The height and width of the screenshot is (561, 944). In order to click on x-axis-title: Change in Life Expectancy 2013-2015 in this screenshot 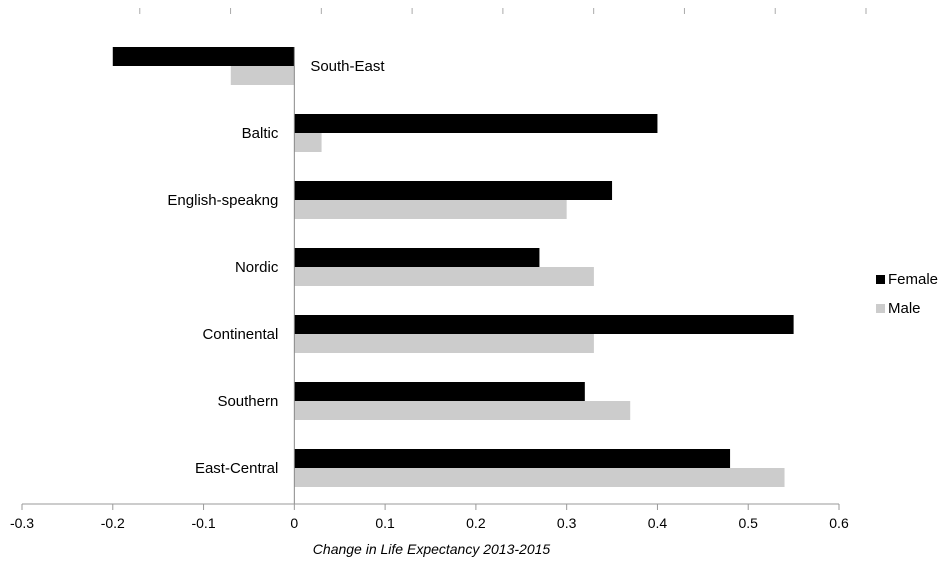, I will do `click(432, 549)`.